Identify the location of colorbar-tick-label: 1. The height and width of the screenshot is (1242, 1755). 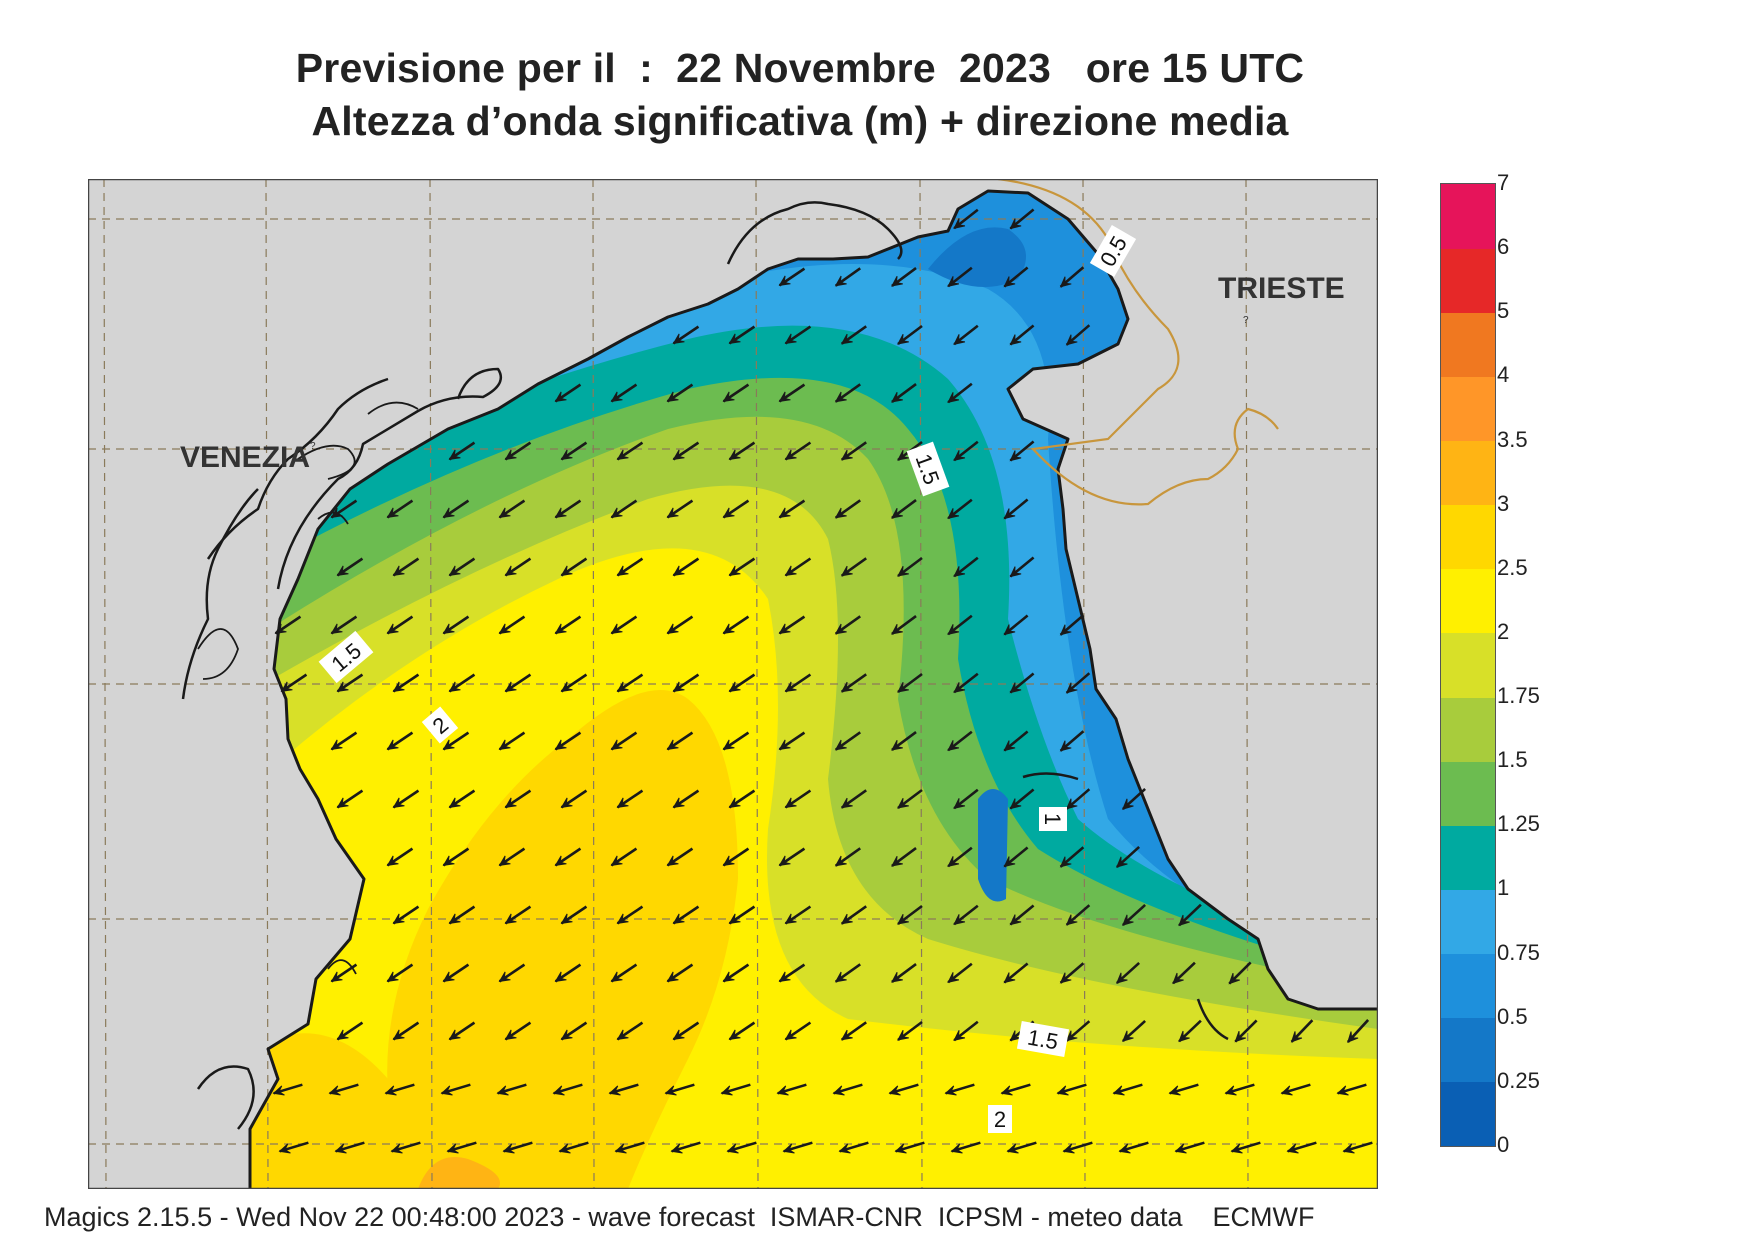
(1503, 888).